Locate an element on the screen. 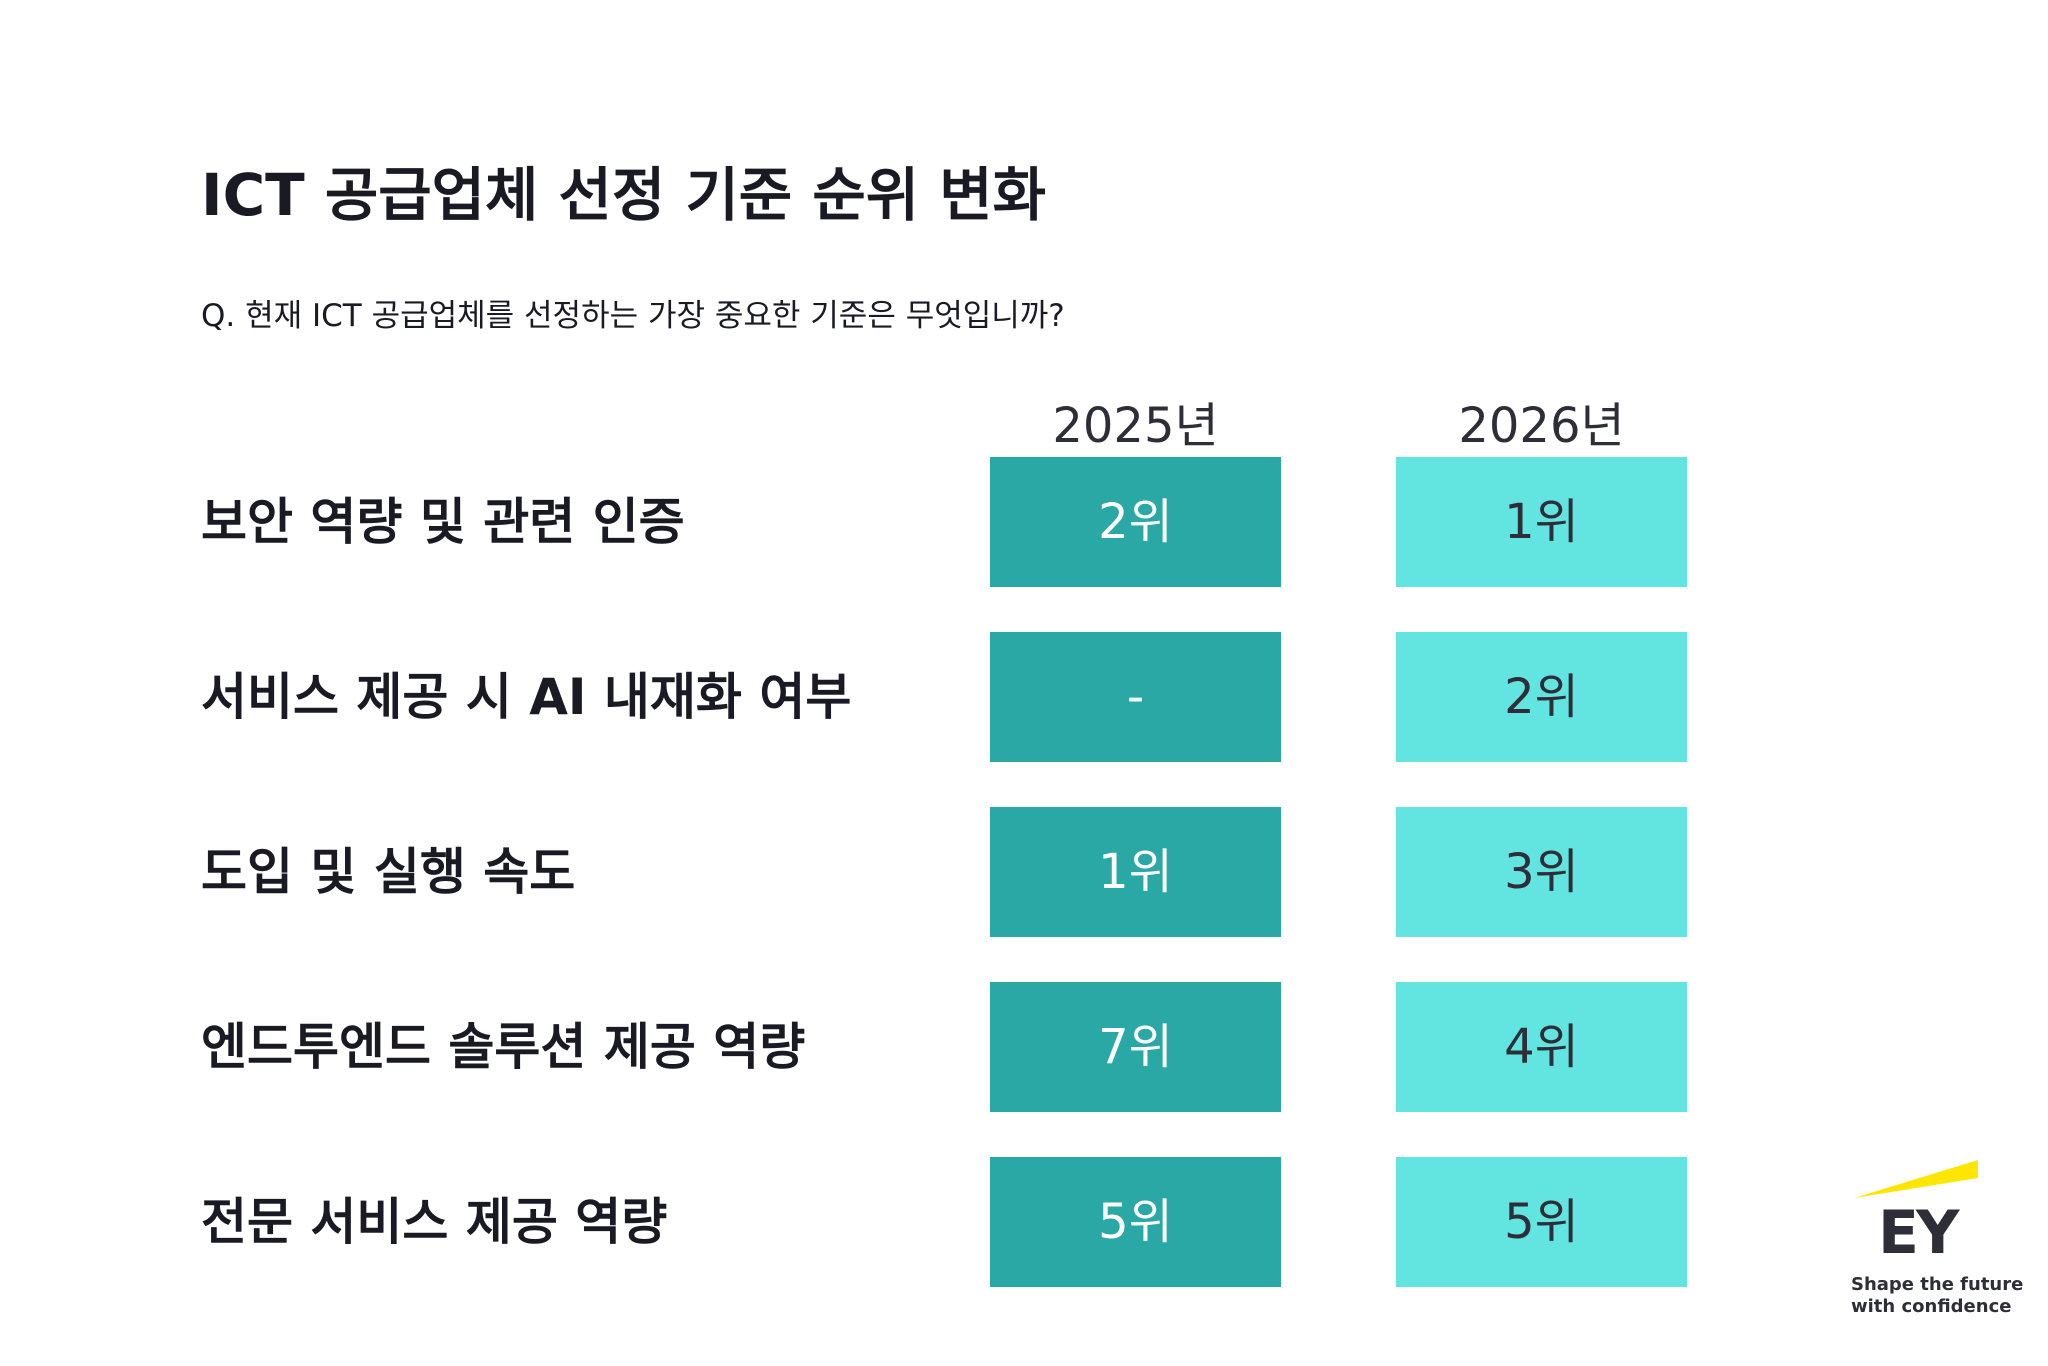 Image resolution: width=2048 pixels, height=1366 pixels. rank-cell: - is located at coordinates (1135, 697).